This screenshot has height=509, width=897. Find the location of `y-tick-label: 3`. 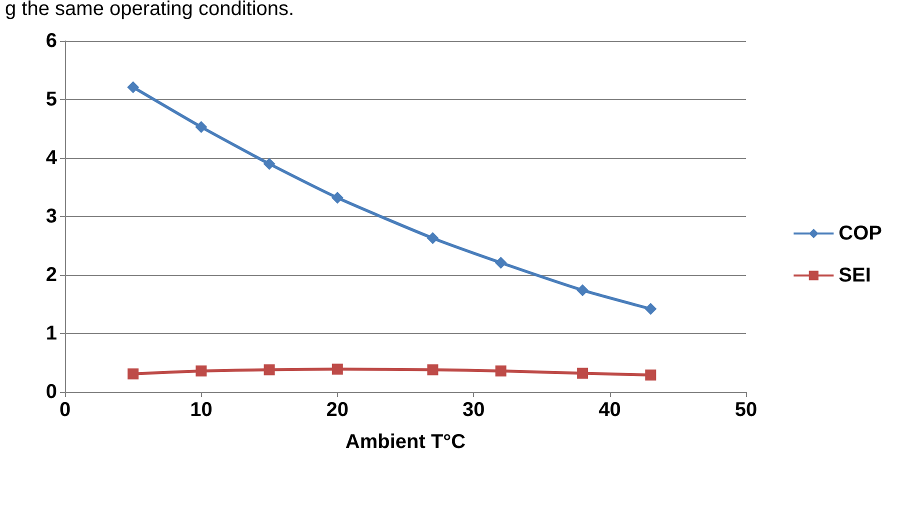

y-tick-label: 3 is located at coordinates (51, 217).